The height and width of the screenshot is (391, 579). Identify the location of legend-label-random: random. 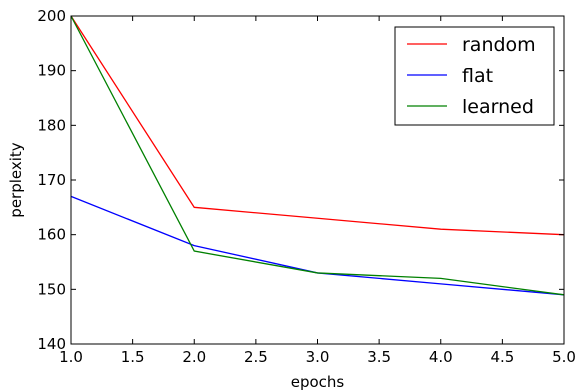
(499, 45).